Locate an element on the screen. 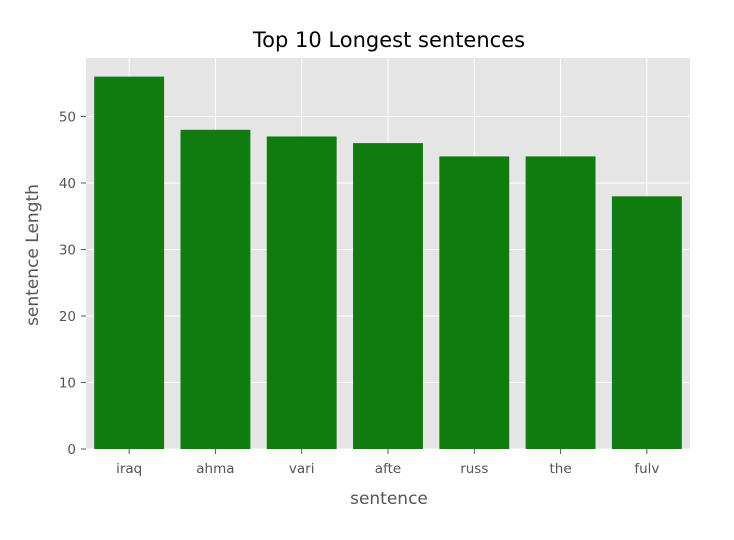 This screenshot has width=734, height=540. x-tick-label-the: the is located at coordinates (560, 469).